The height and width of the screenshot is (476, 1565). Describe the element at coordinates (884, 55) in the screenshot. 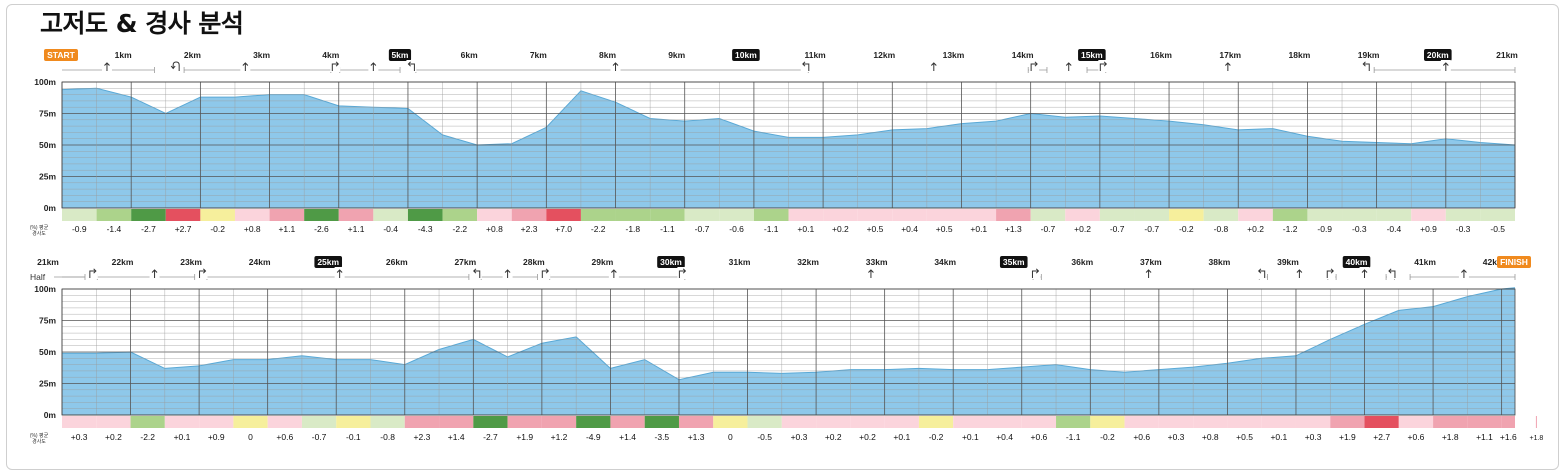

I see `km-label: 12km` at that location.